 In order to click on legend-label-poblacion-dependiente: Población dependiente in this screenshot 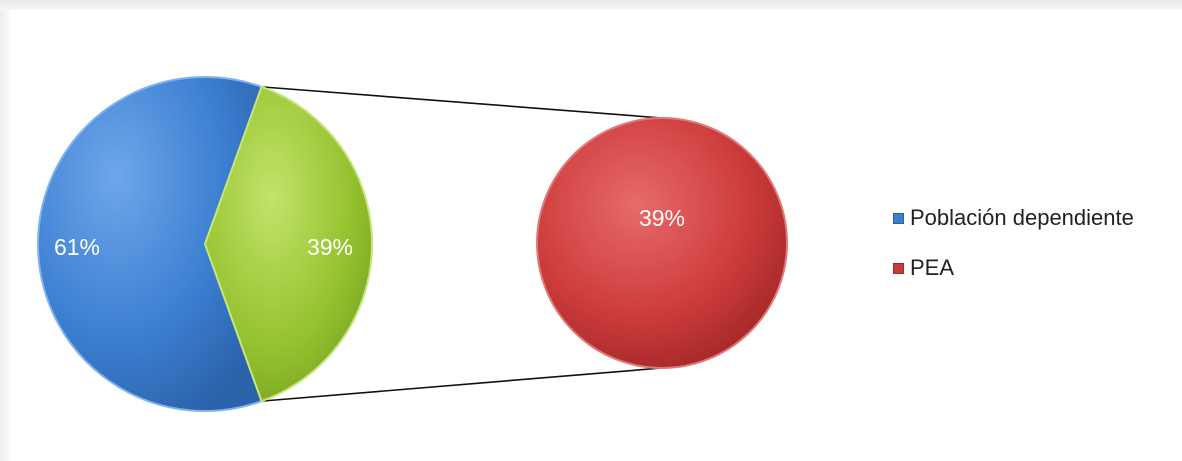, I will do `click(1022, 217)`.